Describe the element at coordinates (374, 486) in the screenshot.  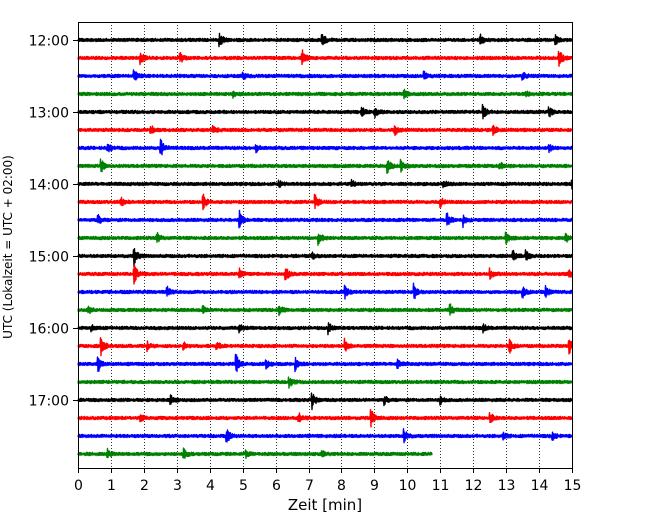
I see `x-tick-label: 9` at that location.